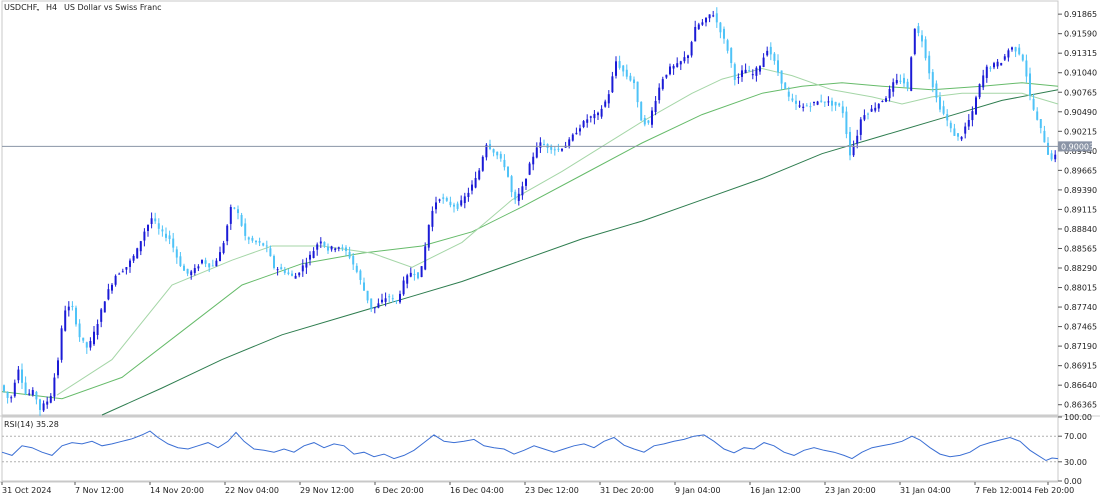 This screenshot has height=501, width=1100. Describe the element at coordinates (1080, 248) in the screenshot. I see `price-tick-label: 0.88565` at that location.